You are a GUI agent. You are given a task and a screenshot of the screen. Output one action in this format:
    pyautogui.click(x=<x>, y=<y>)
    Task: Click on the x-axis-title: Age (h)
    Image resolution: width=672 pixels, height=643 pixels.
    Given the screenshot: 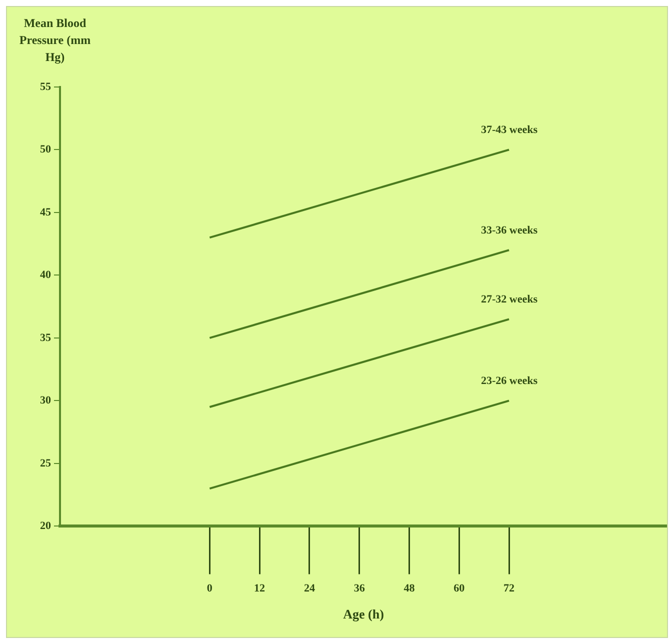 What is the action you would take?
    pyautogui.click(x=363, y=614)
    